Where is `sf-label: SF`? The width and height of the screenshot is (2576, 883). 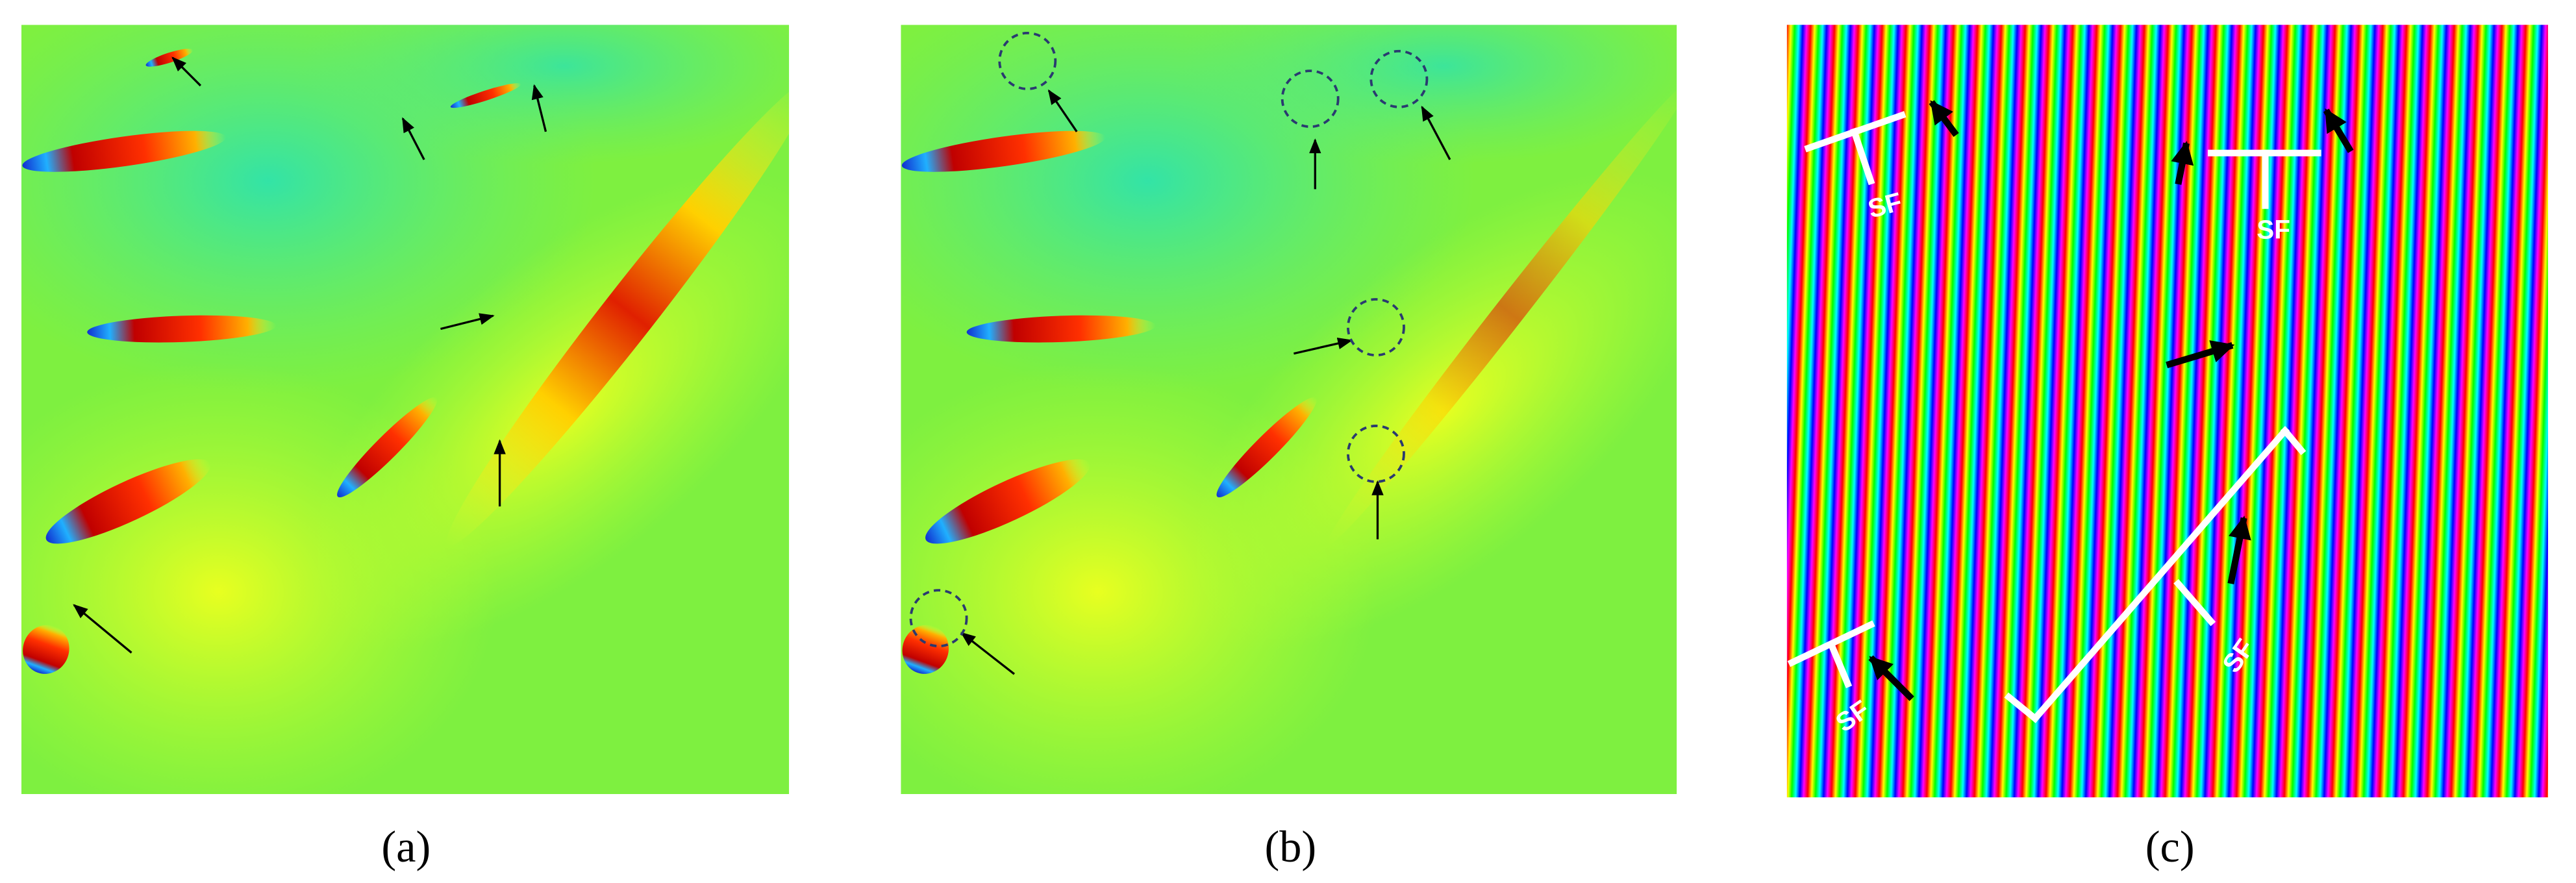 sf-label: SF is located at coordinates (2273, 229).